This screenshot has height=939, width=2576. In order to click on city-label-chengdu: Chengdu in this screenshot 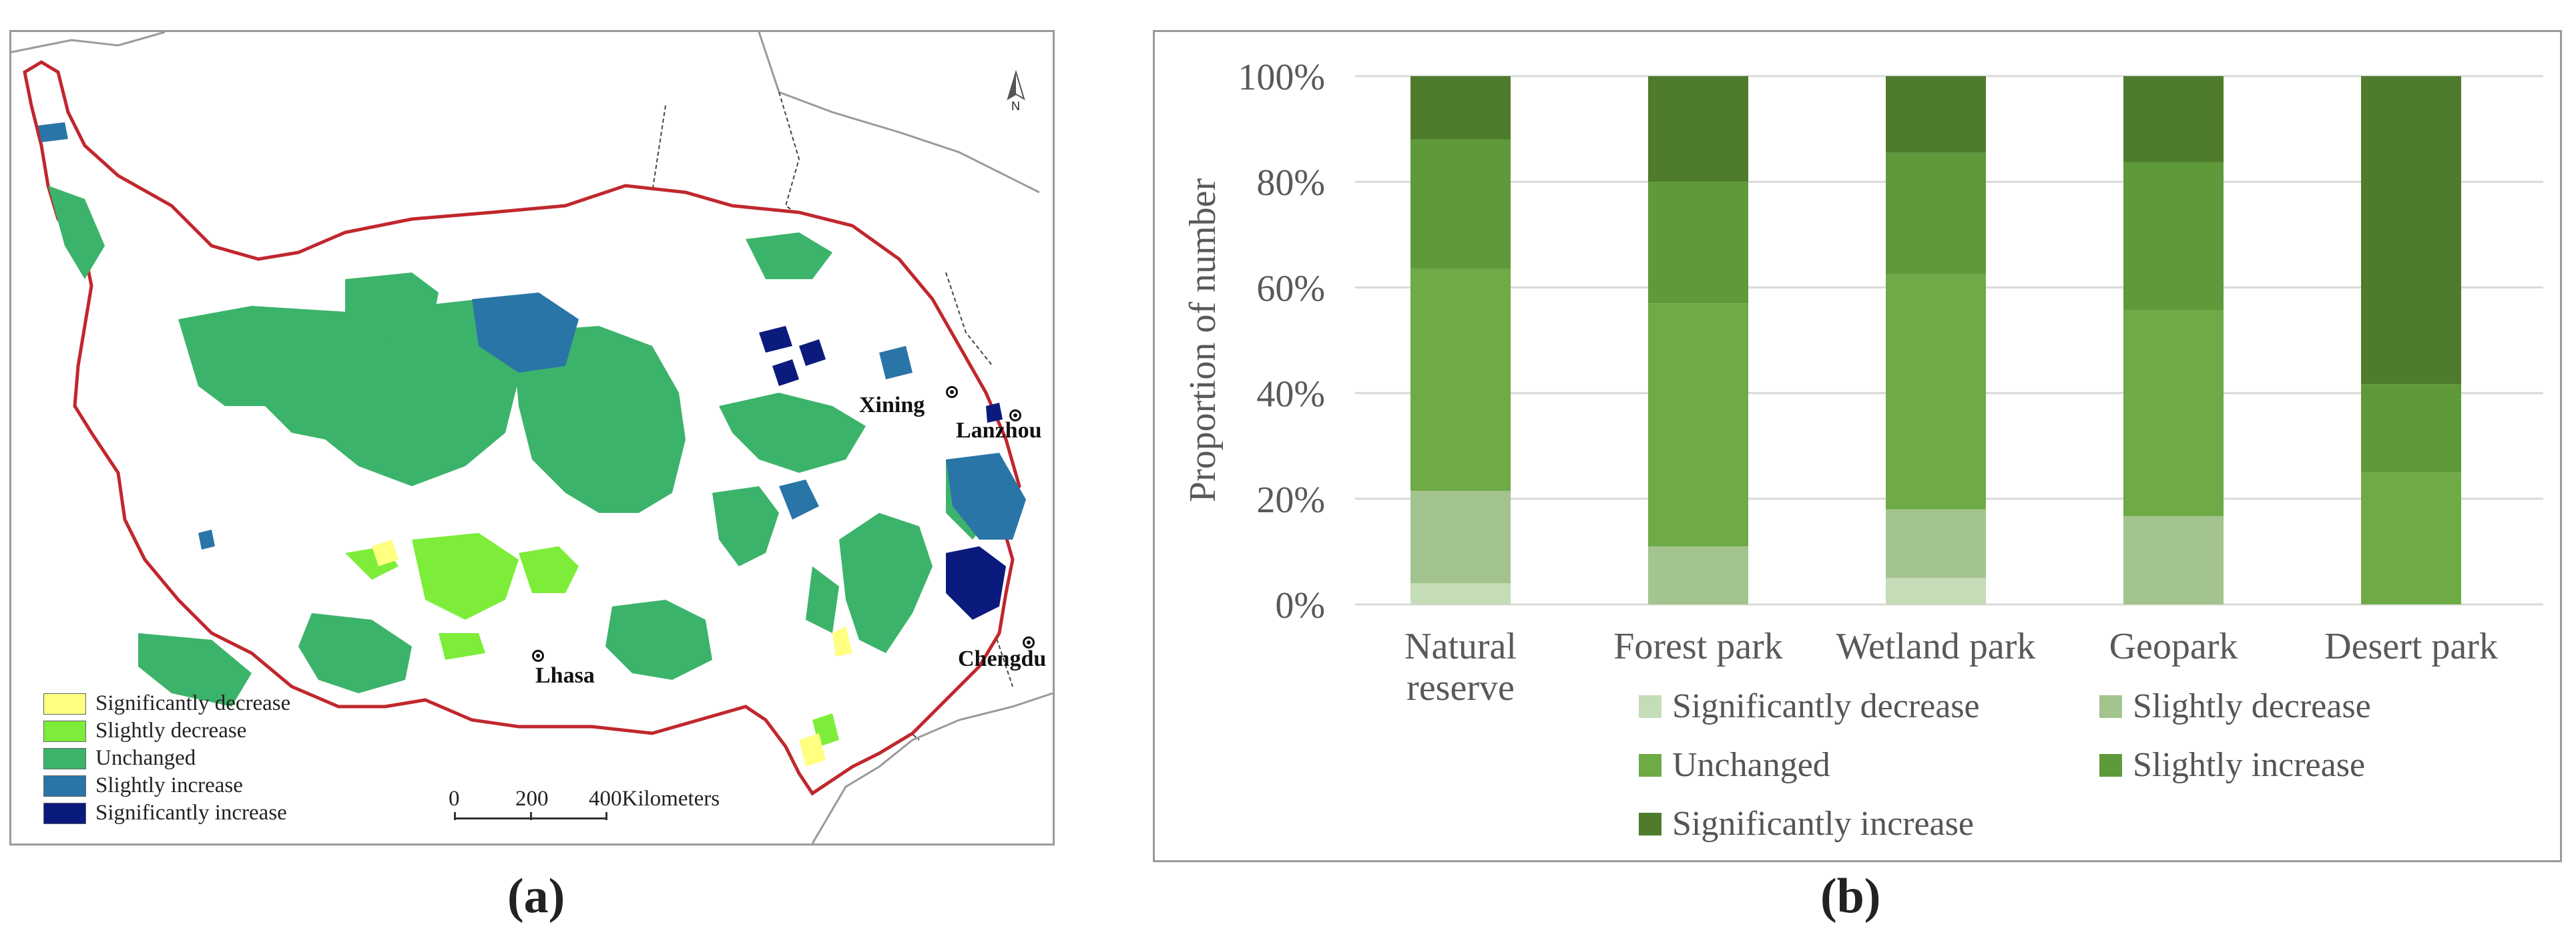, I will do `click(1002, 658)`.